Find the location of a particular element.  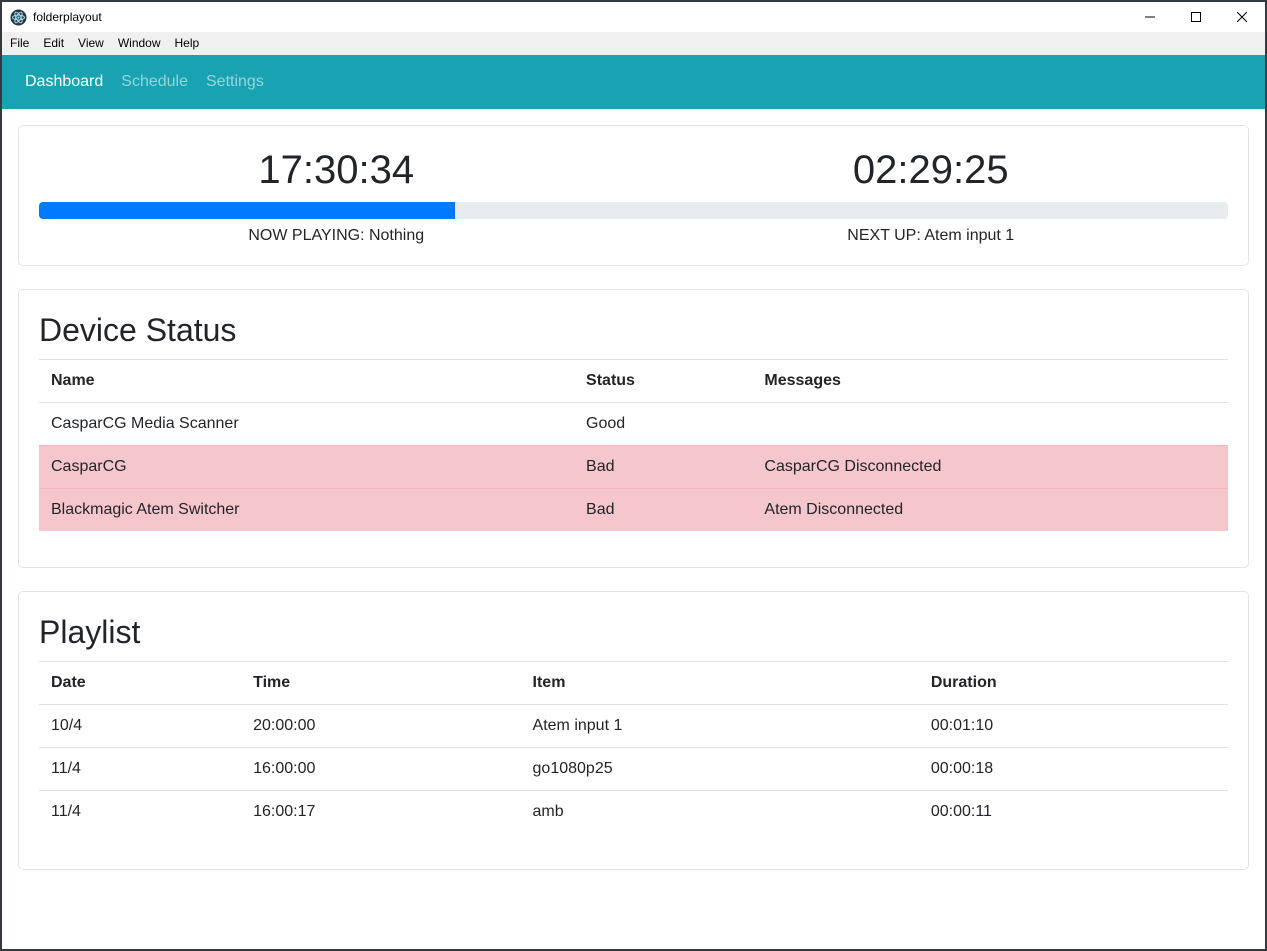

progress-fill is located at coordinates (247, 210).